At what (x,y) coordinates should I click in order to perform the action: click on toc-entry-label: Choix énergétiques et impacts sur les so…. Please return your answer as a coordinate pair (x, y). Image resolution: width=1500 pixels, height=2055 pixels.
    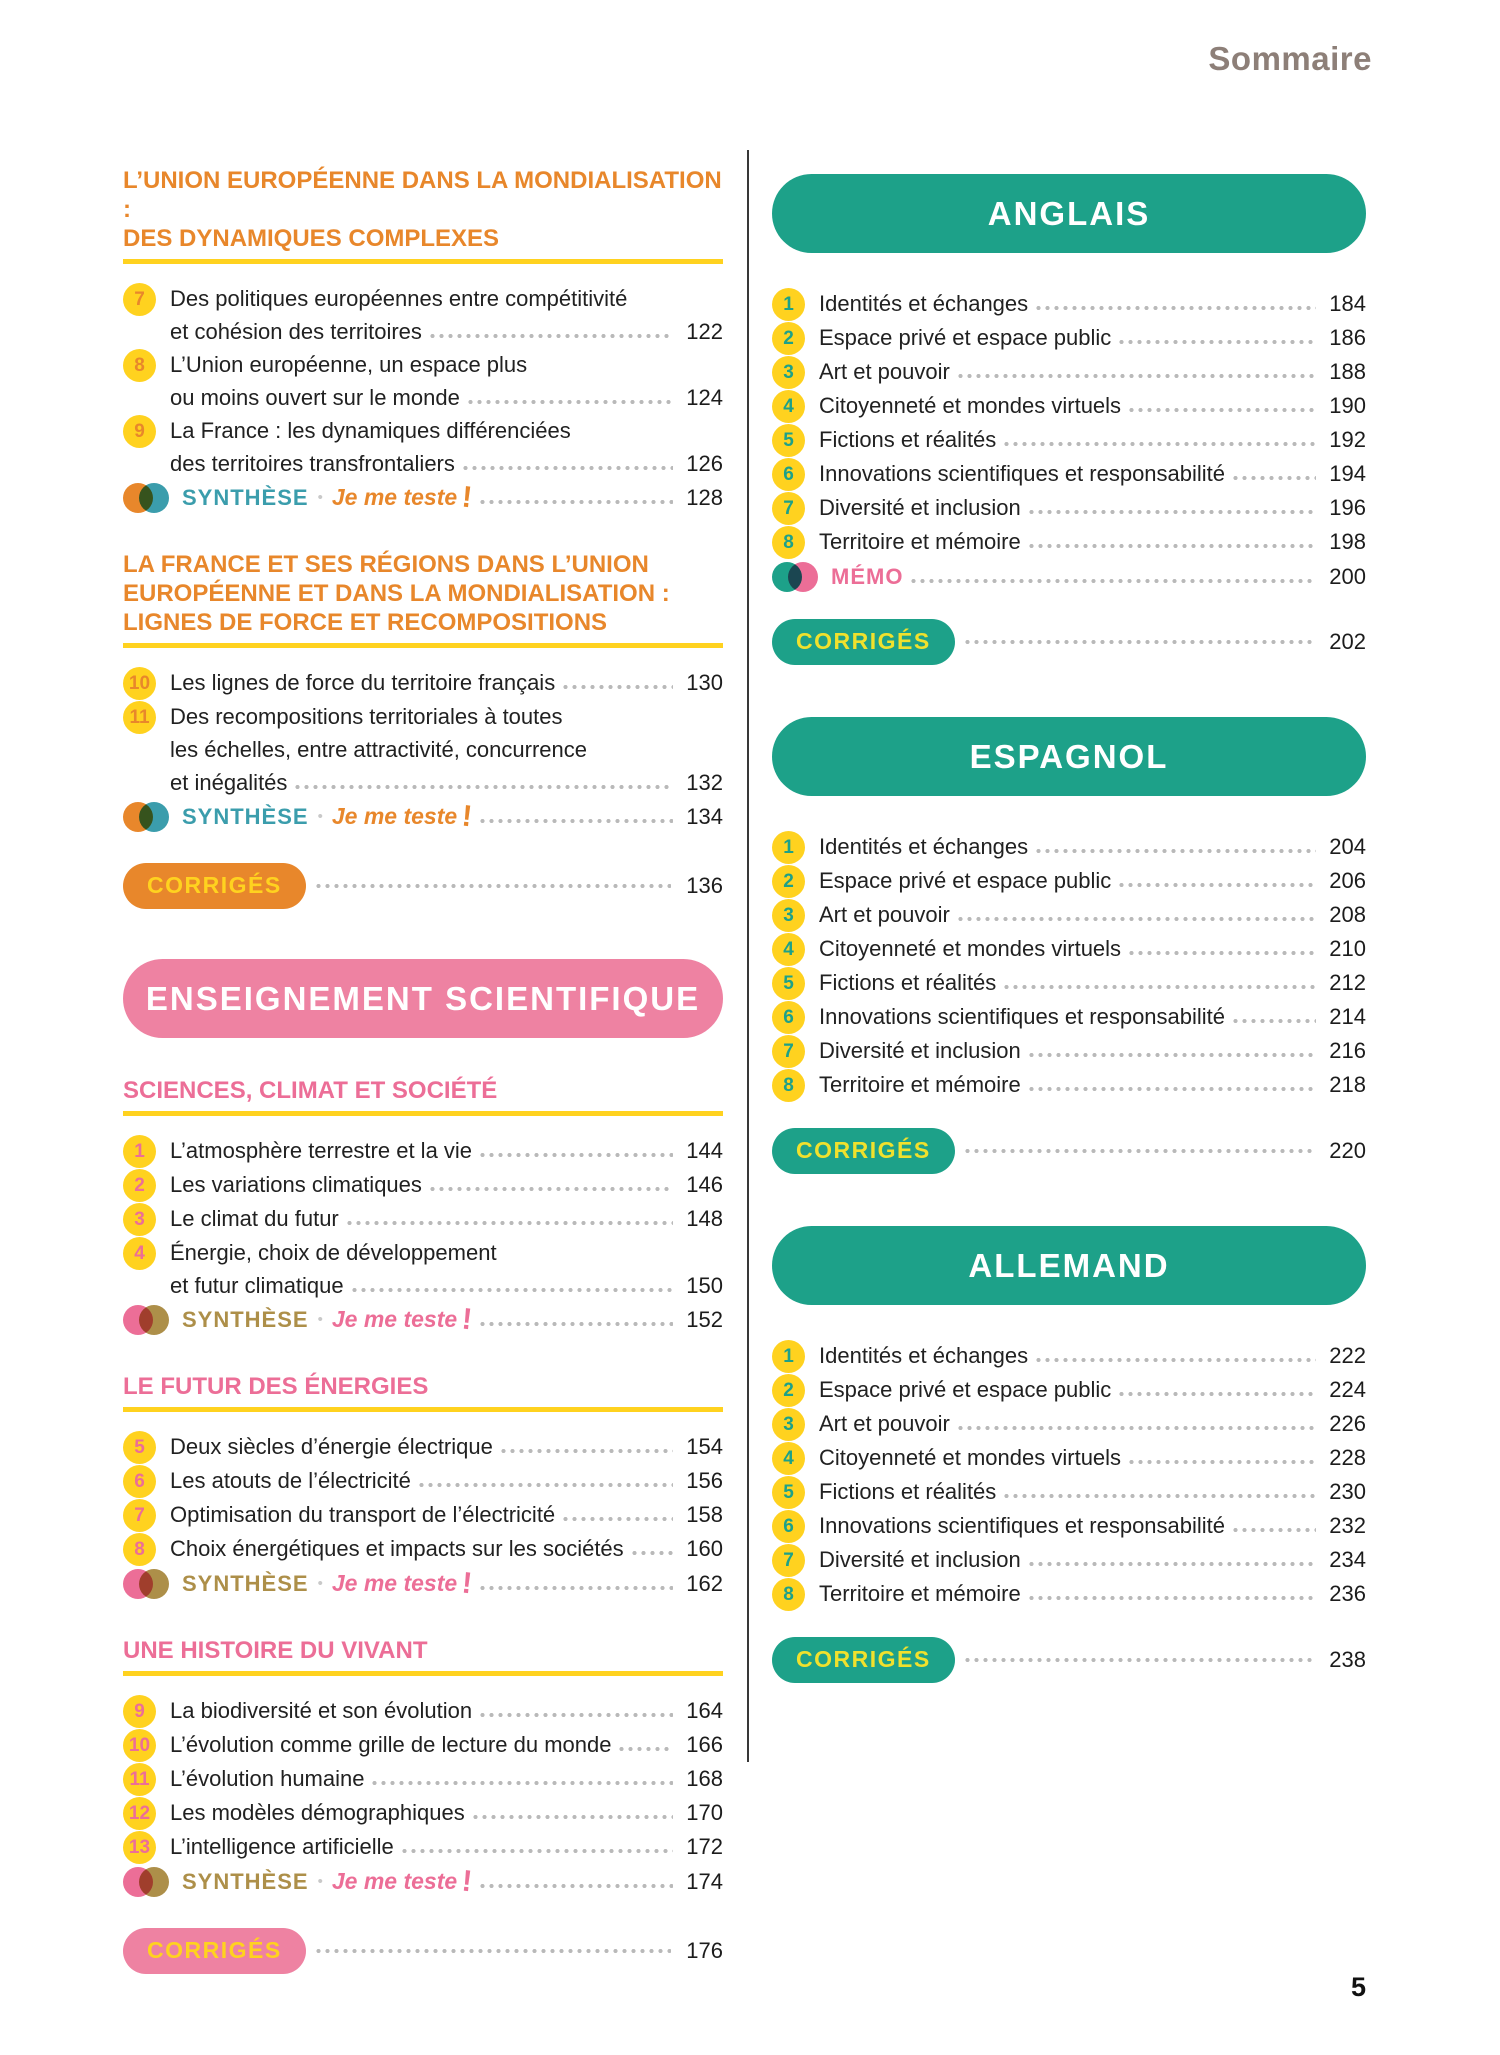
    Looking at the image, I should click on (397, 1548).